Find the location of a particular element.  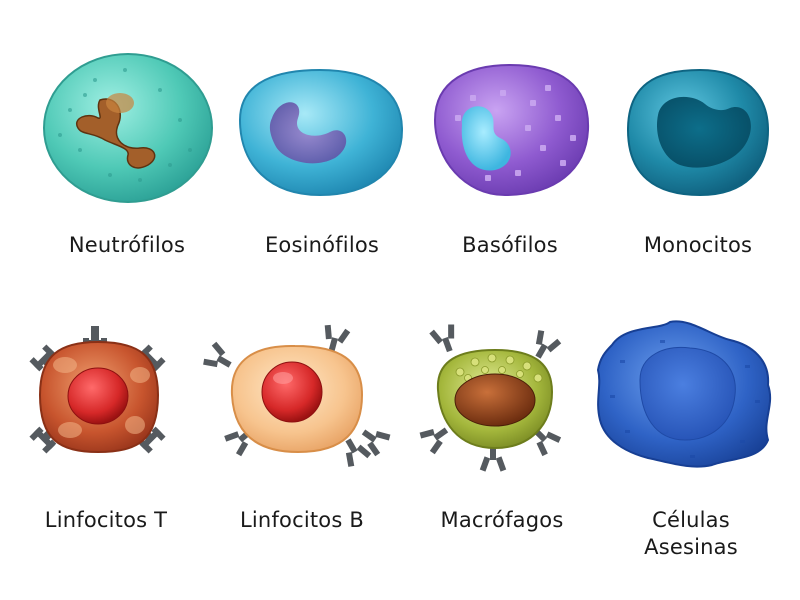

label-neutrophils: Neutrófilos is located at coordinates (127, 245).